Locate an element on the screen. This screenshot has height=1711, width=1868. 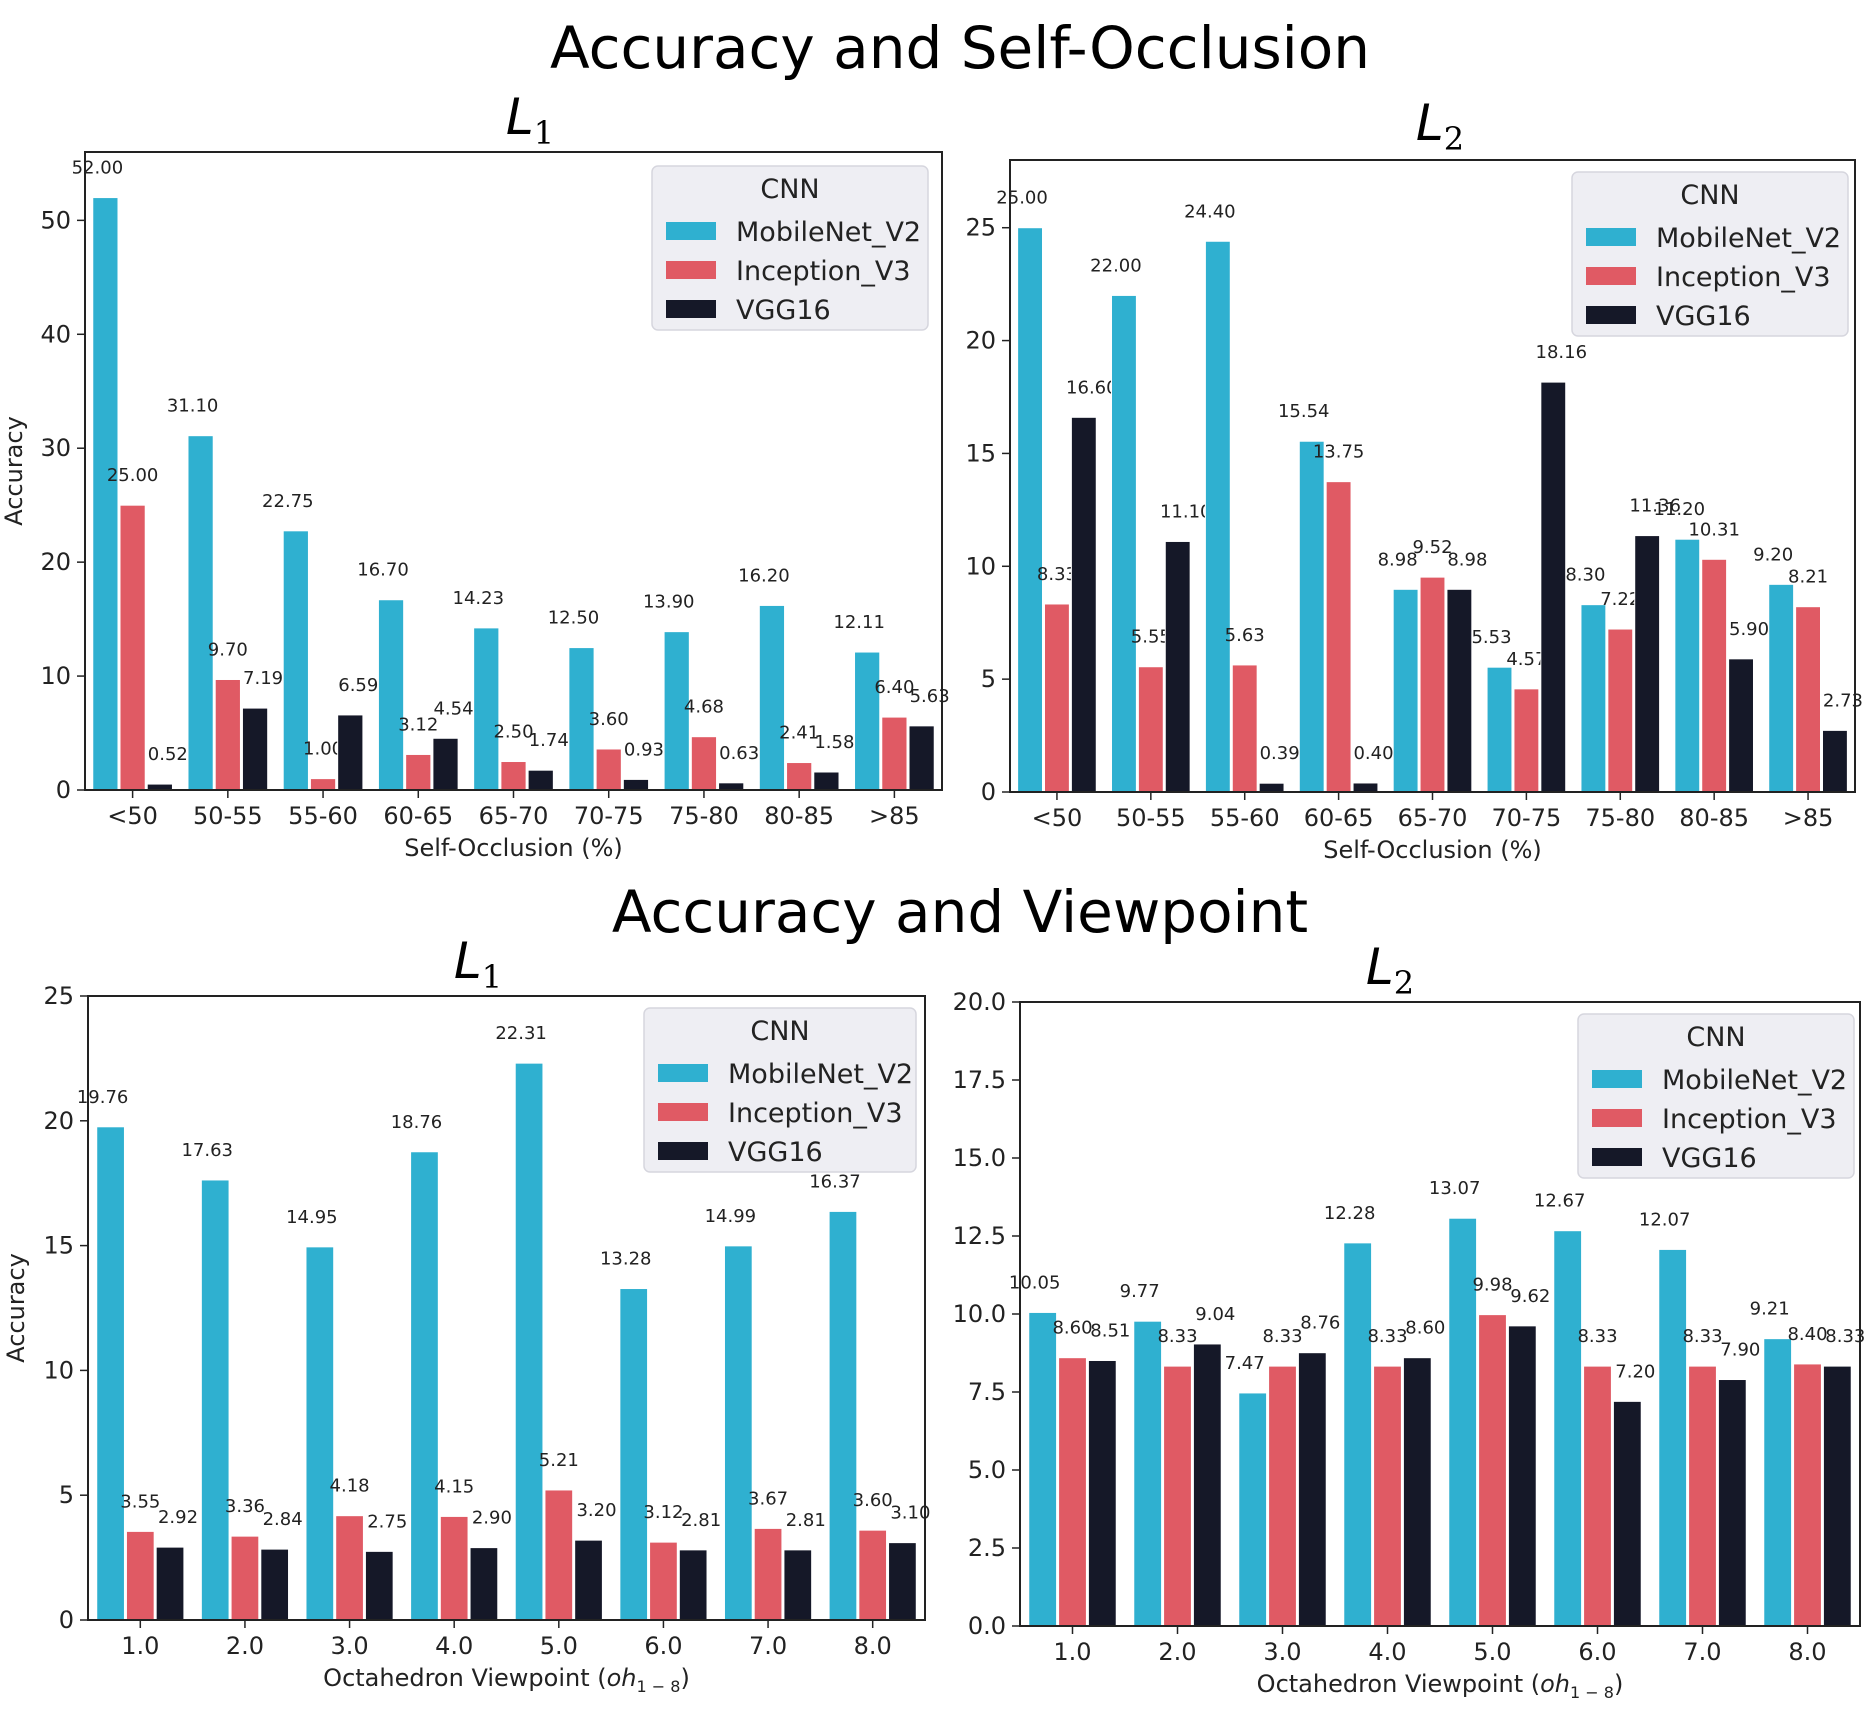
data-label: 13.07 is located at coordinates (1455, 1188).